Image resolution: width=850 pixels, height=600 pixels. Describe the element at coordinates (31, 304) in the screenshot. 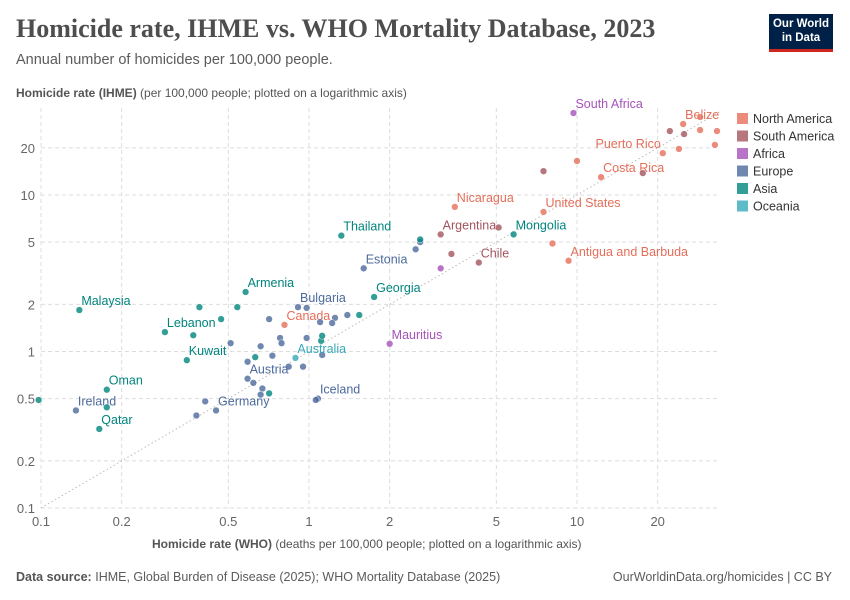

I see `y-tick-label: 2` at that location.